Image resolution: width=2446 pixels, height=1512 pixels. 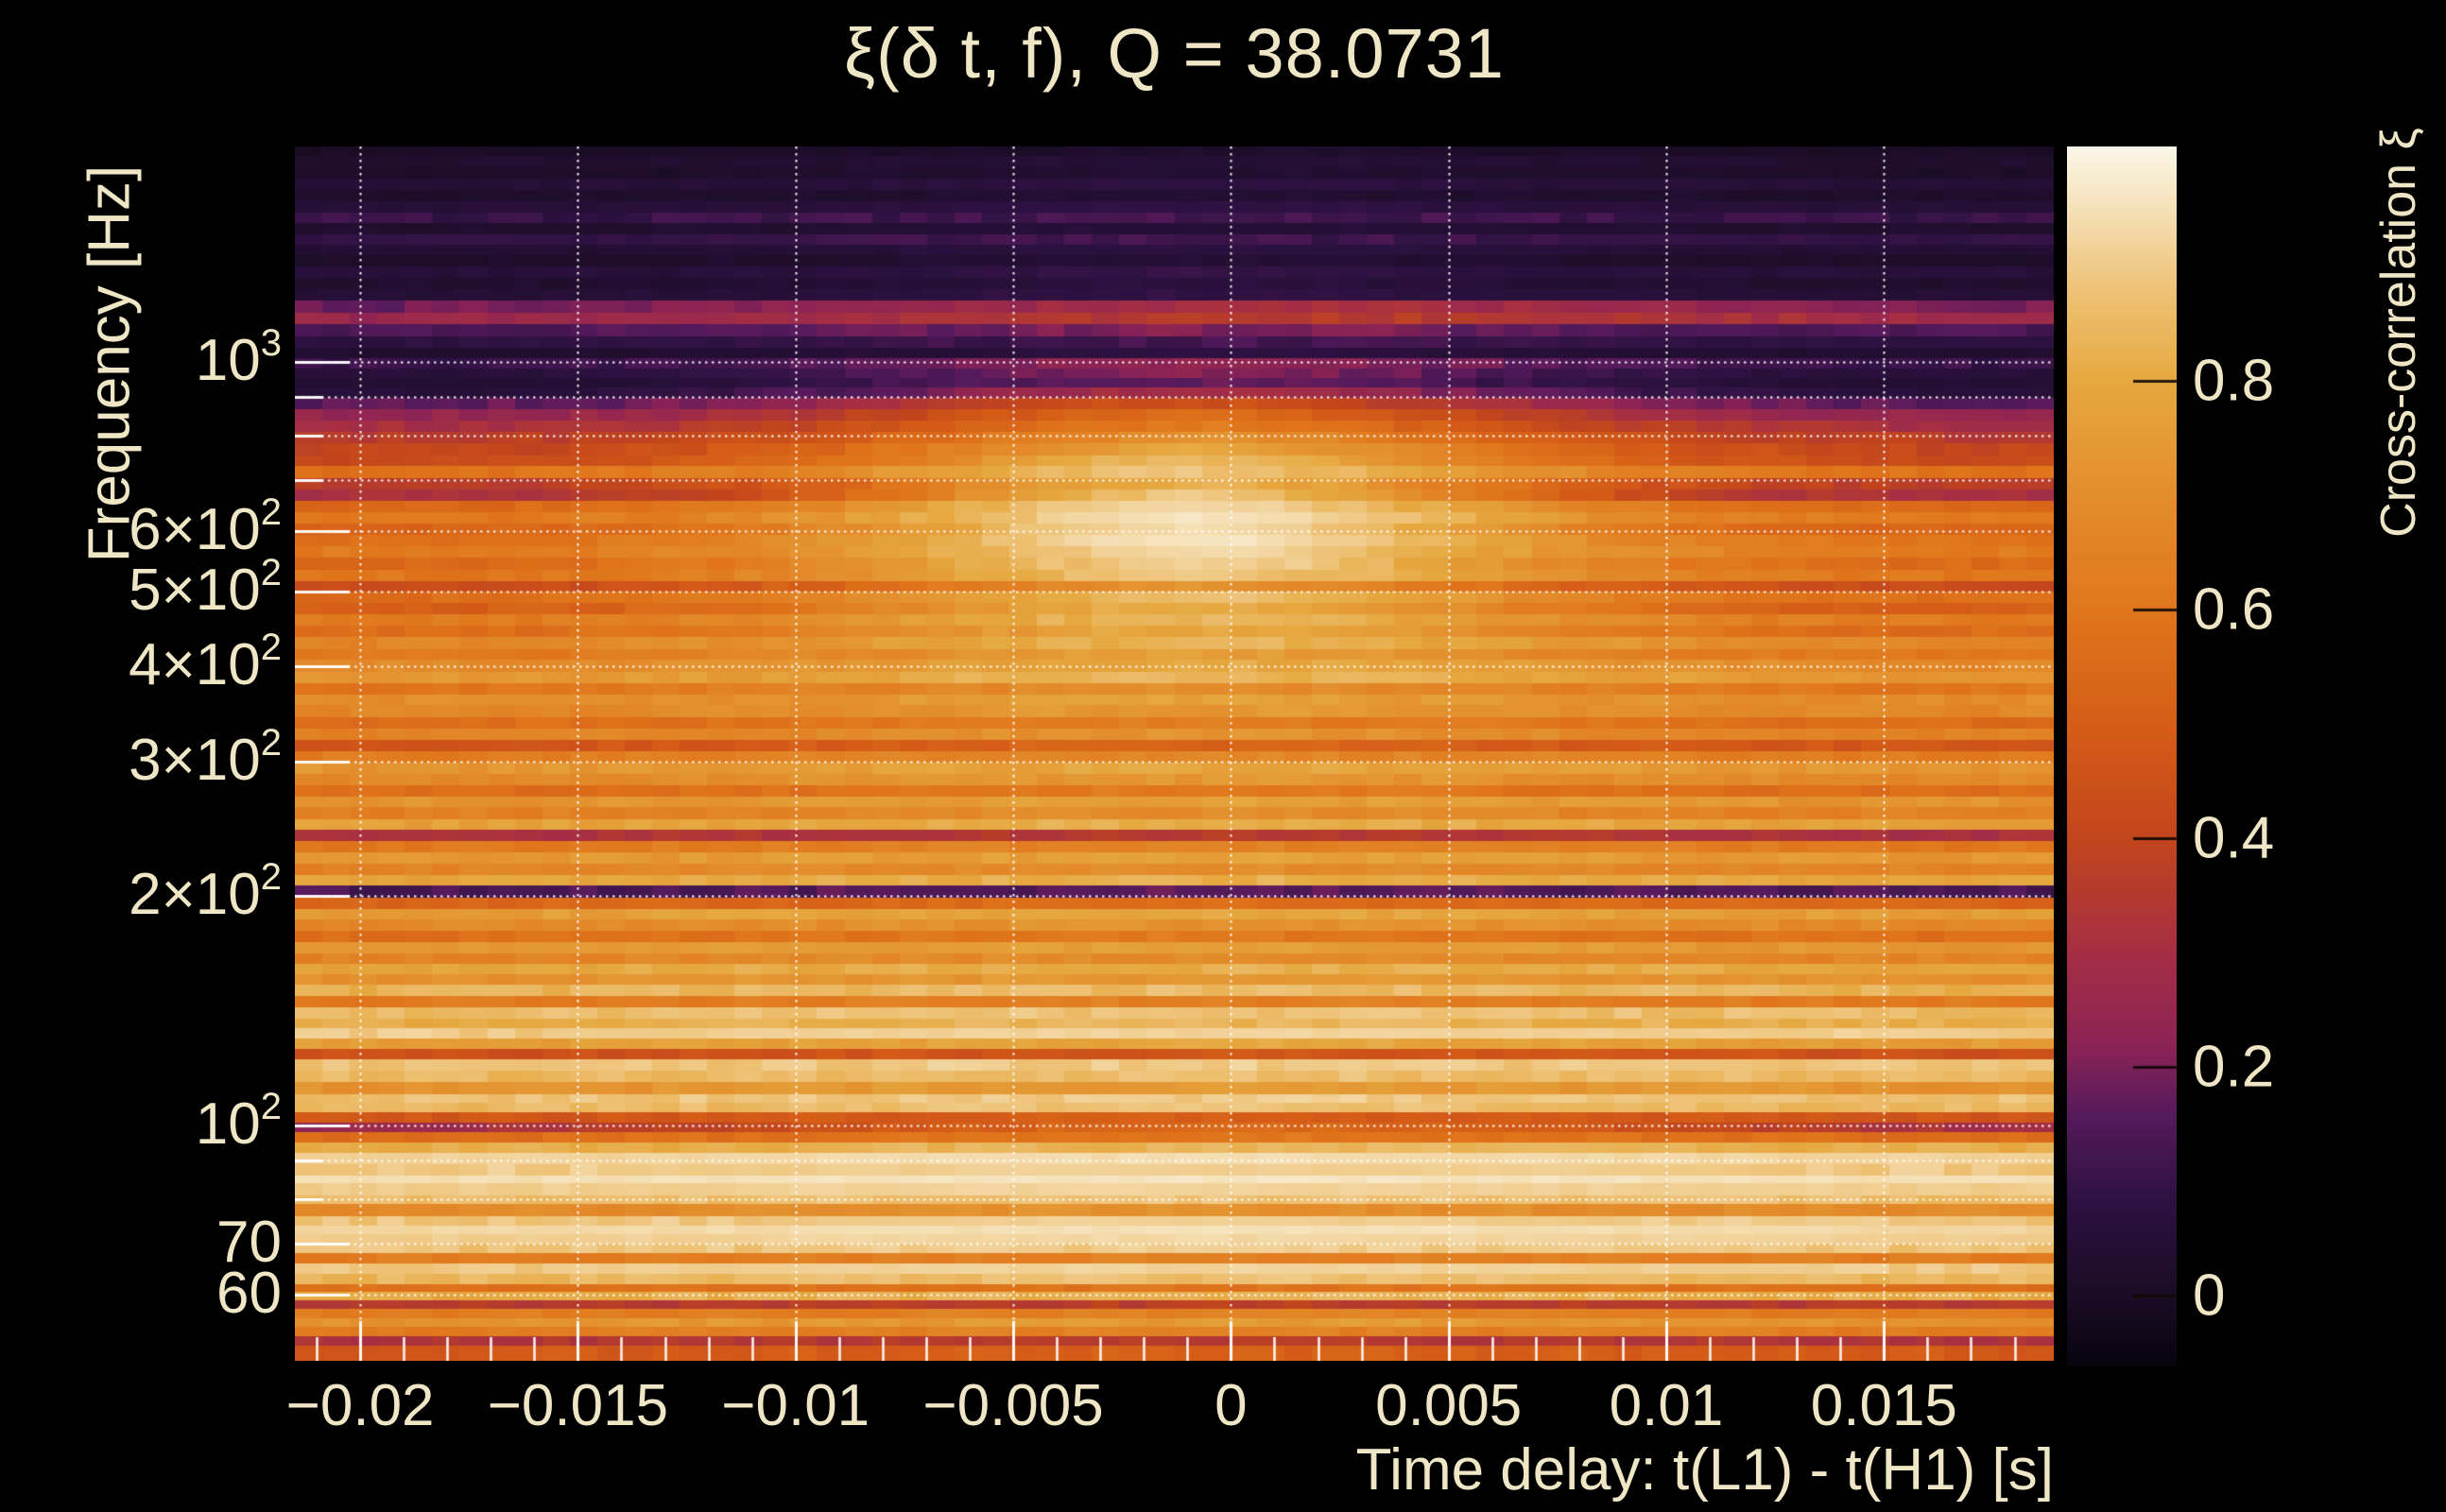 What do you see at coordinates (578, 1405) in the screenshot?
I see `x-tick-label: −0.015` at bounding box center [578, 1405].